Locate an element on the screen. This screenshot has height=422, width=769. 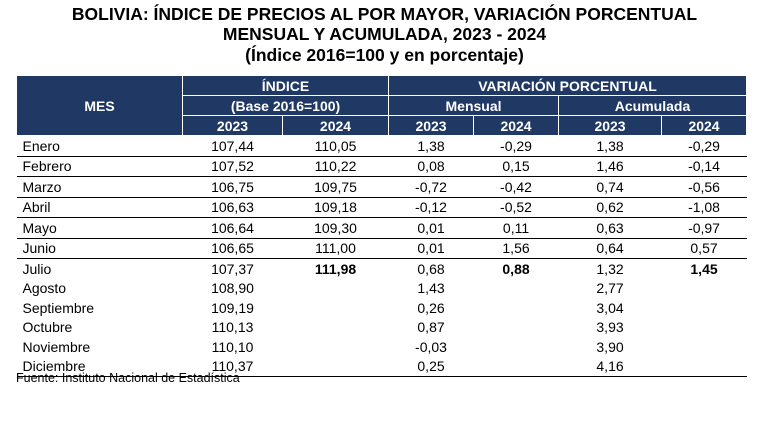
table-row: Octubre 110,13 0,87 3,93 is located at coordinates (382, 328).